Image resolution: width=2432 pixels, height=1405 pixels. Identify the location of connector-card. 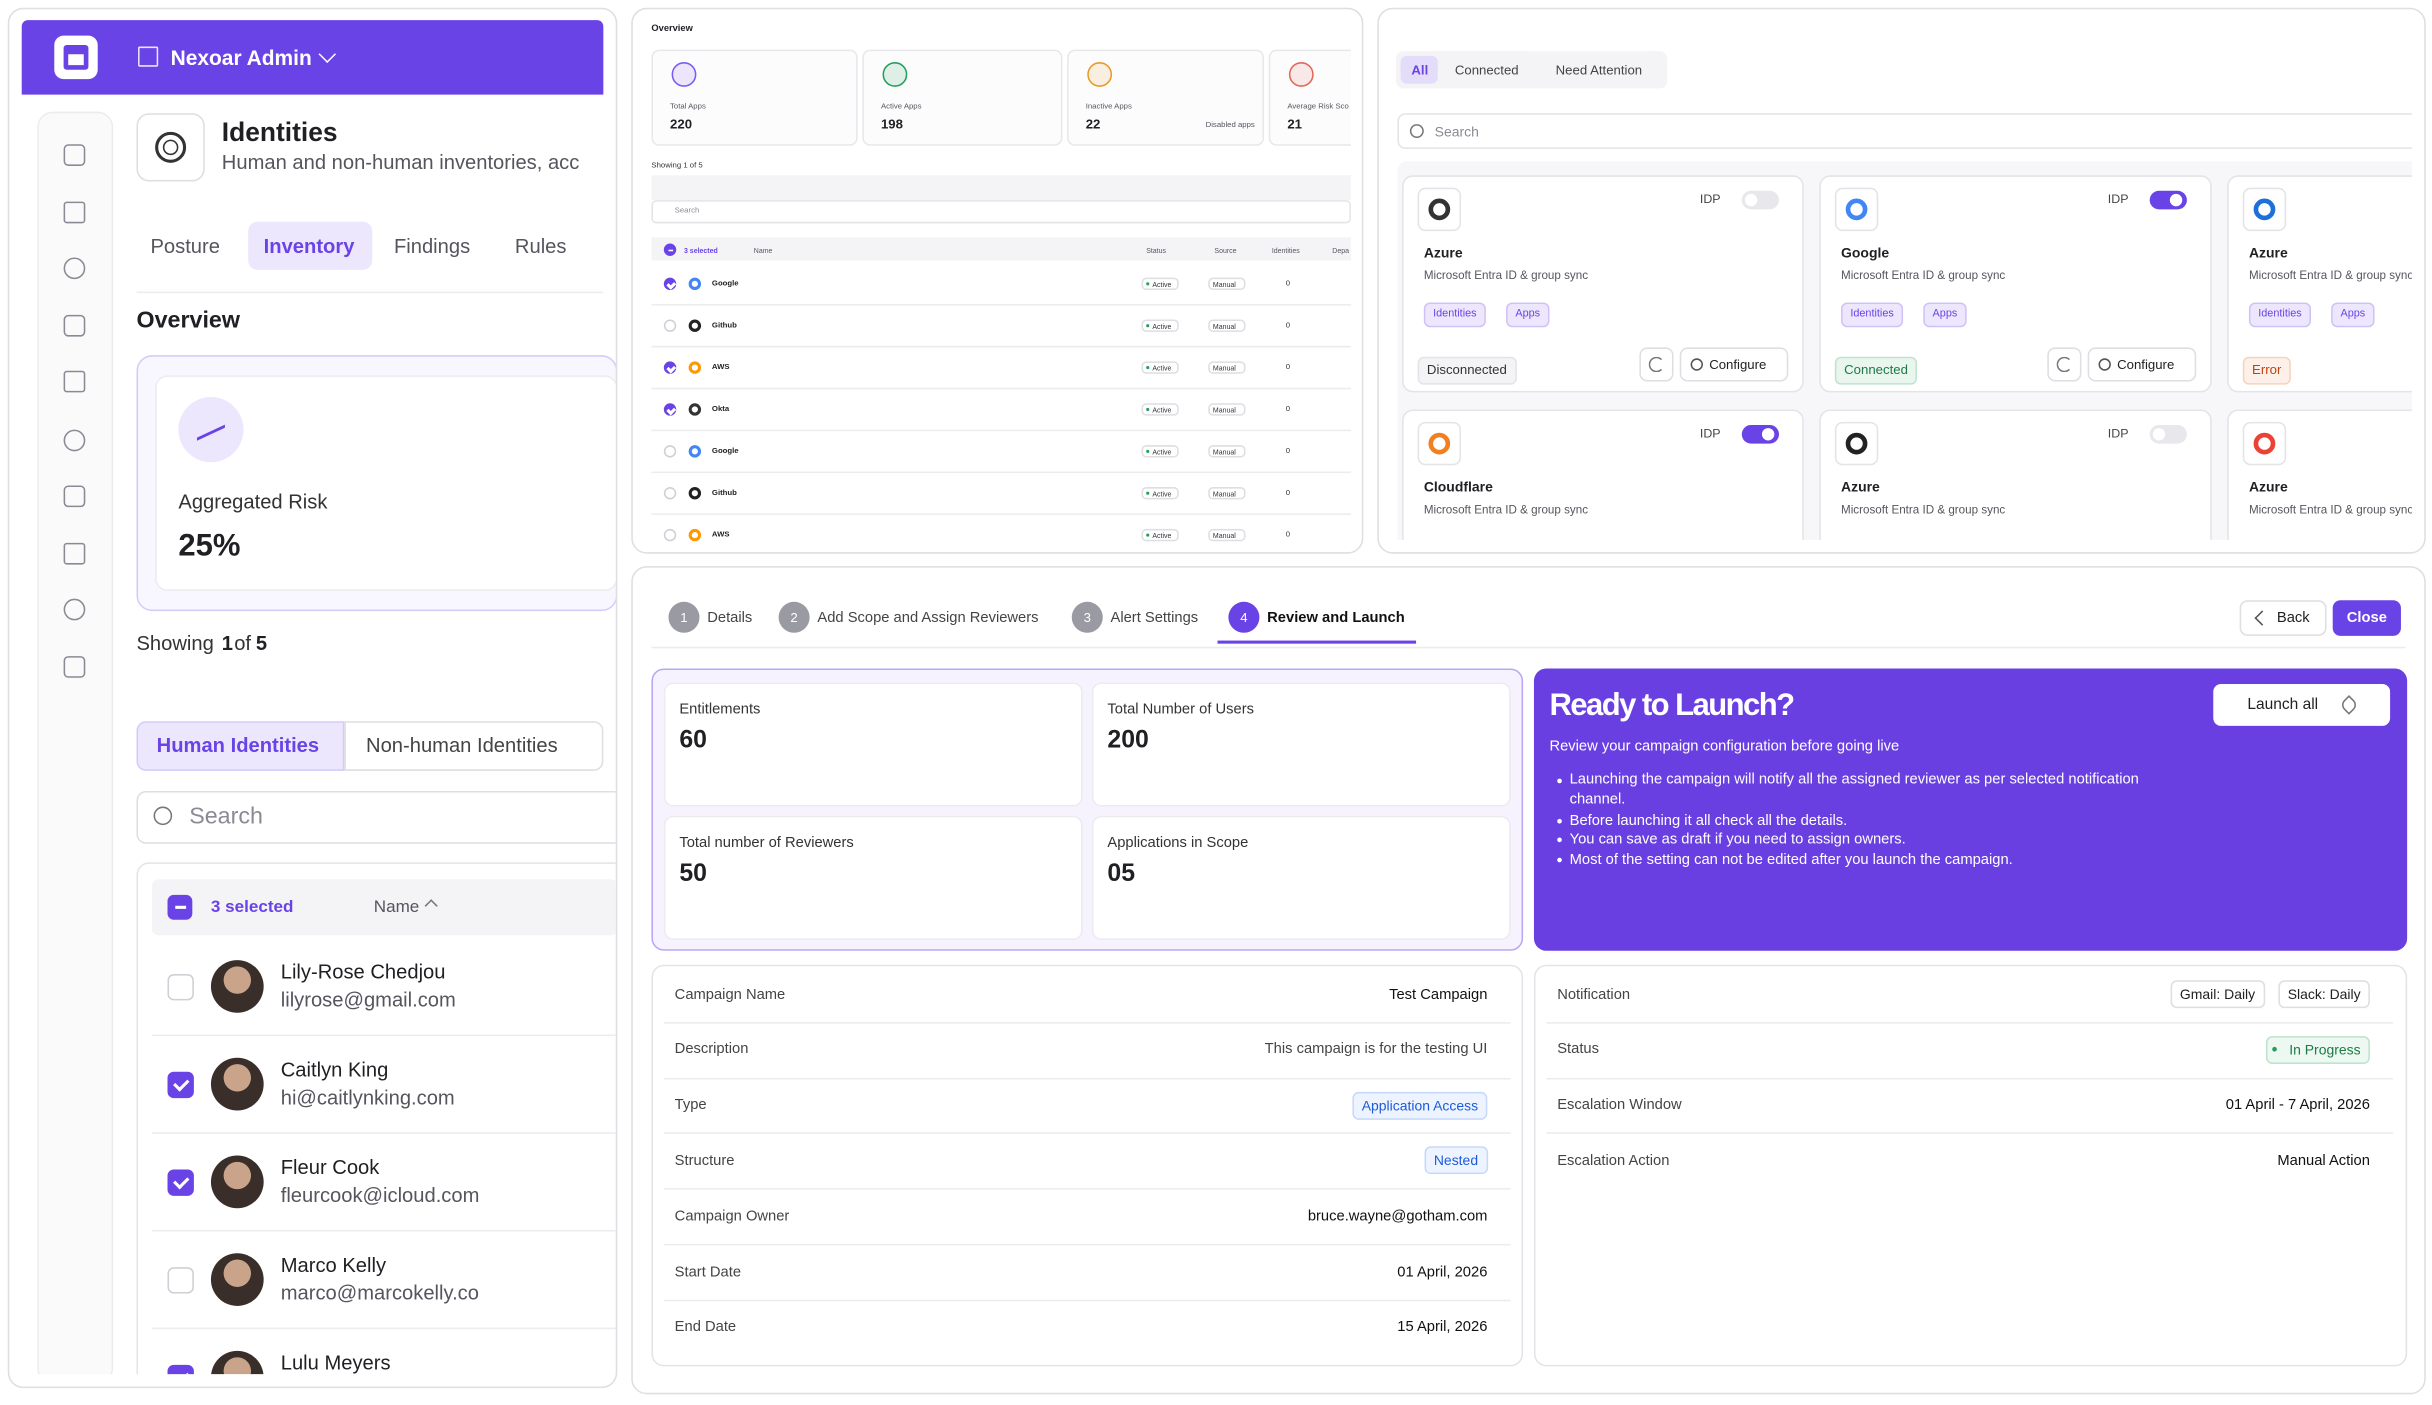
(1603, 284).